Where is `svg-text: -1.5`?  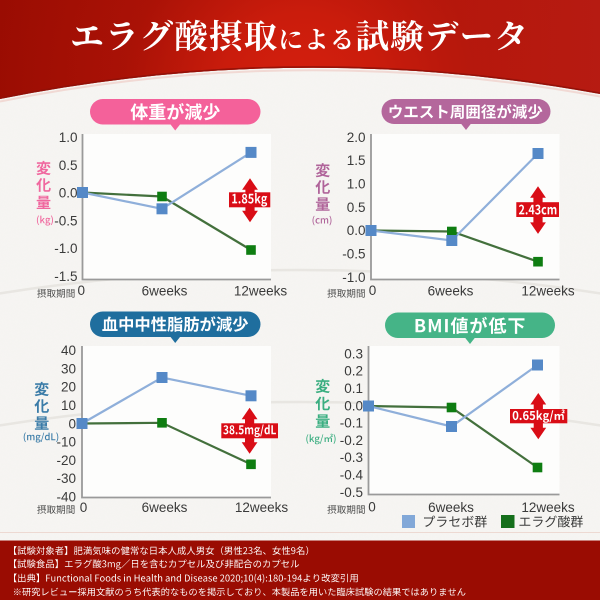
svg-text: -1.5 is located at coordinates (65, 276).